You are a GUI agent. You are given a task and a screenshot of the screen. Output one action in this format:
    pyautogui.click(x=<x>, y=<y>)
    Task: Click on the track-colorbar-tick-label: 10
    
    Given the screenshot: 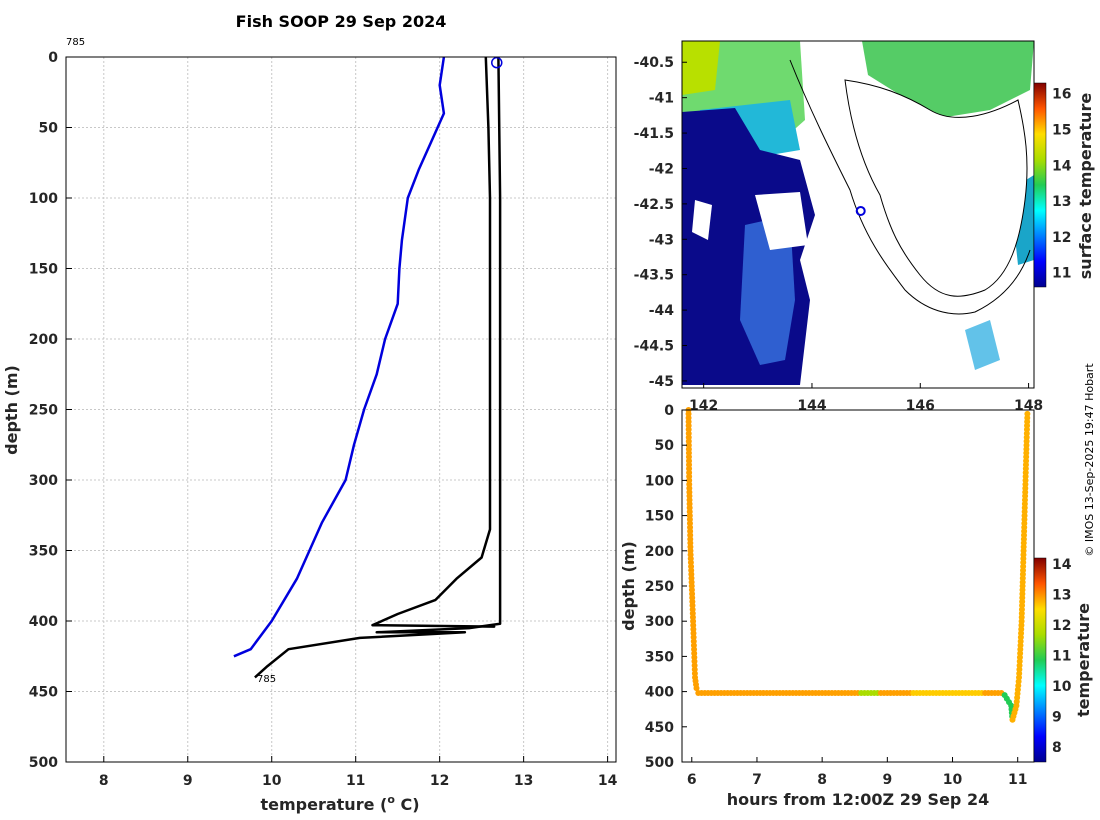 What is the action you would take?
    pyautogui.click(x=1062, y=687)
    